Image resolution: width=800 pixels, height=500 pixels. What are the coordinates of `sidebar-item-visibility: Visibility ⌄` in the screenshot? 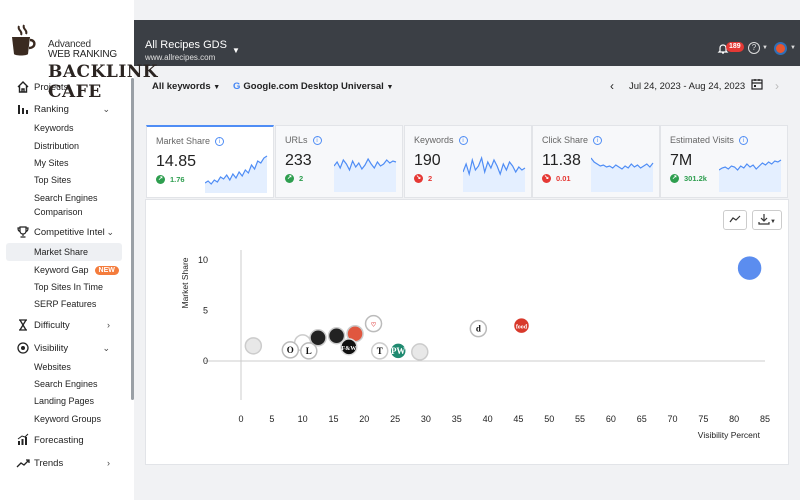 It's located at (62, 348).